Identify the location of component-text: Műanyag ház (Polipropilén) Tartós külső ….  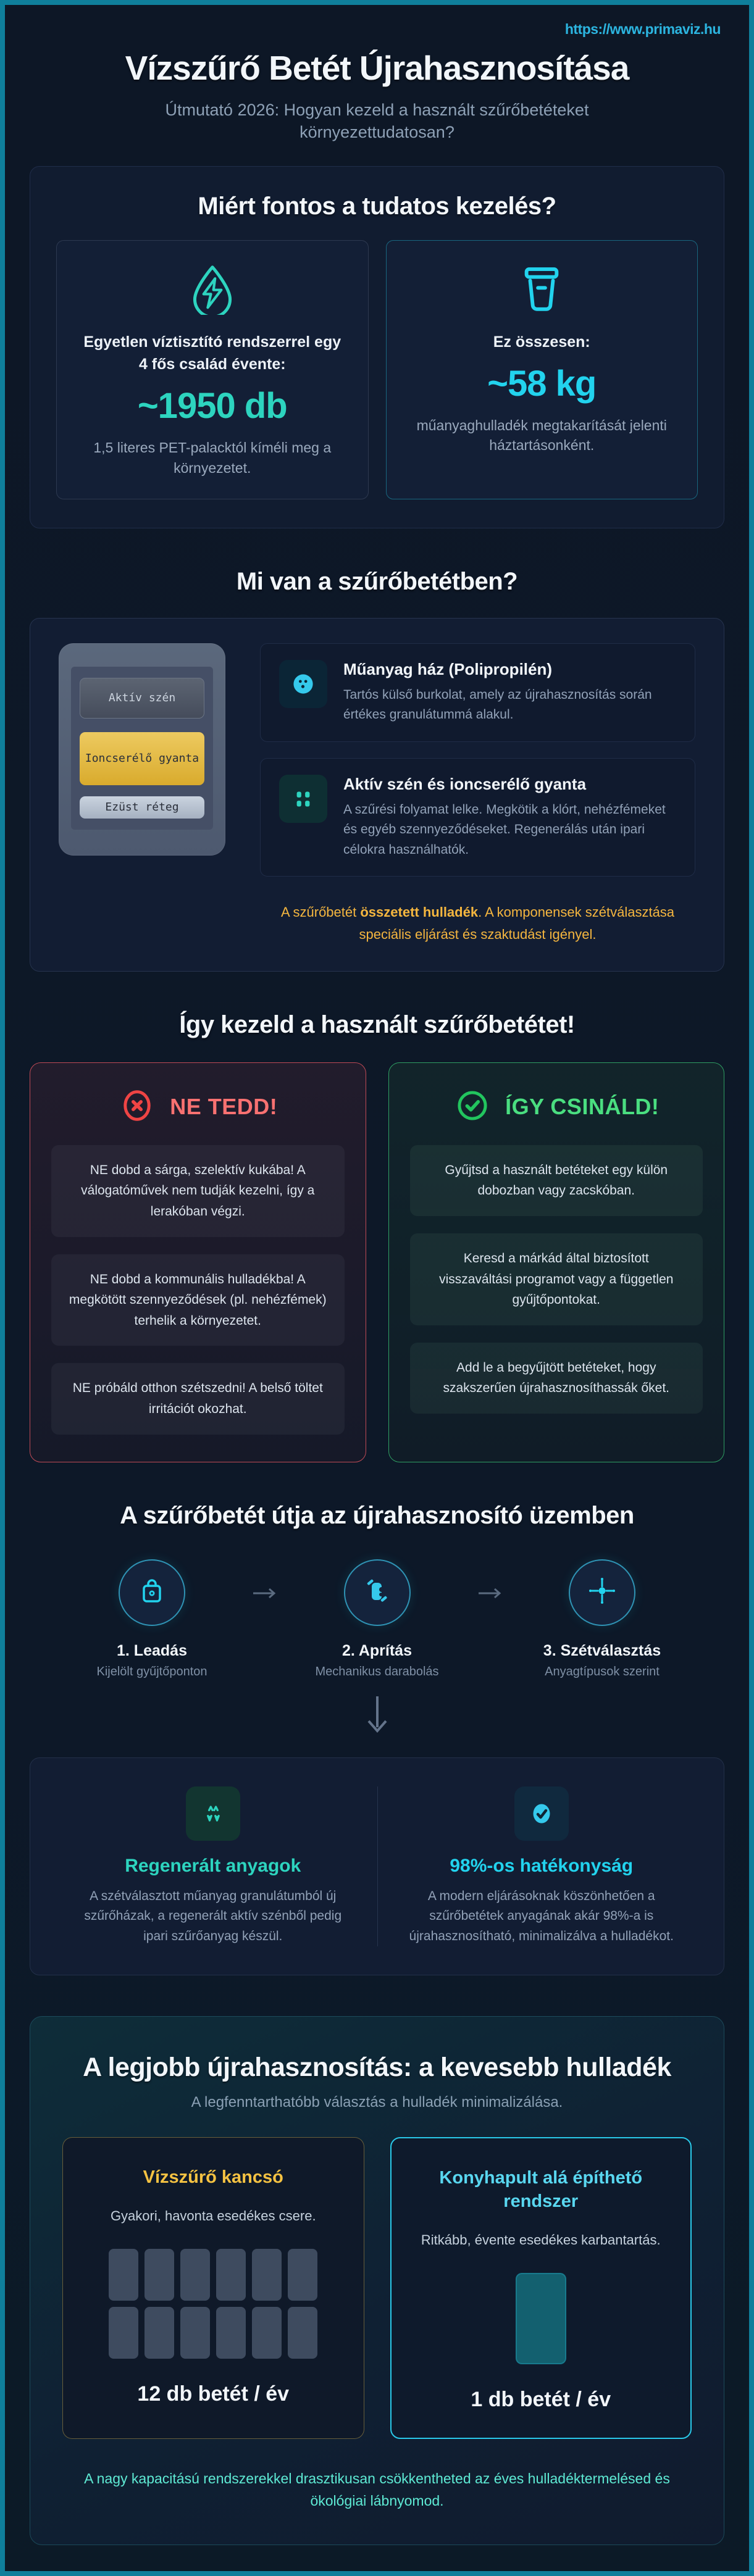
(510, 693).